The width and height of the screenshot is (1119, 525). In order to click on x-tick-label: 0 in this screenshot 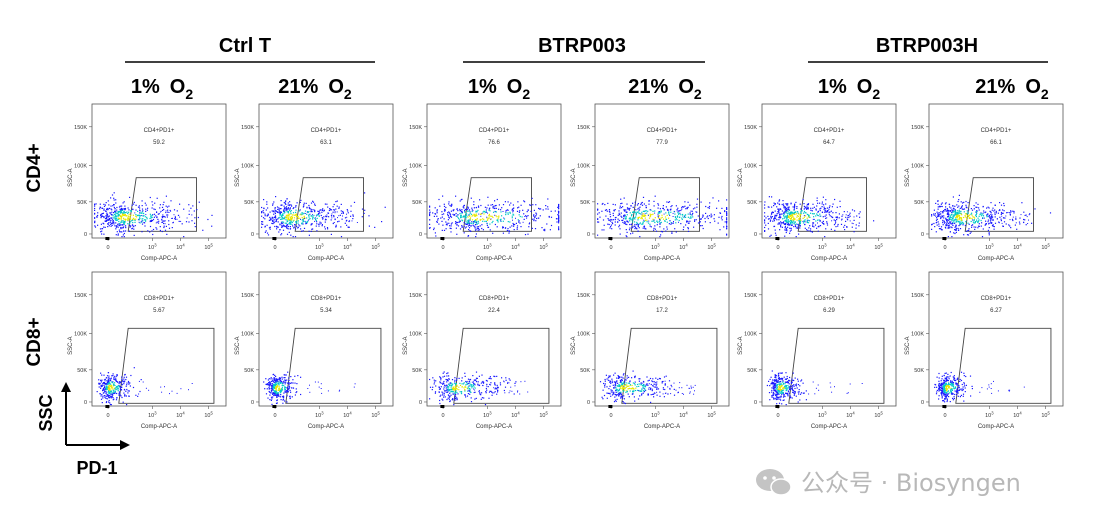, I will do `click(778, 248)`.